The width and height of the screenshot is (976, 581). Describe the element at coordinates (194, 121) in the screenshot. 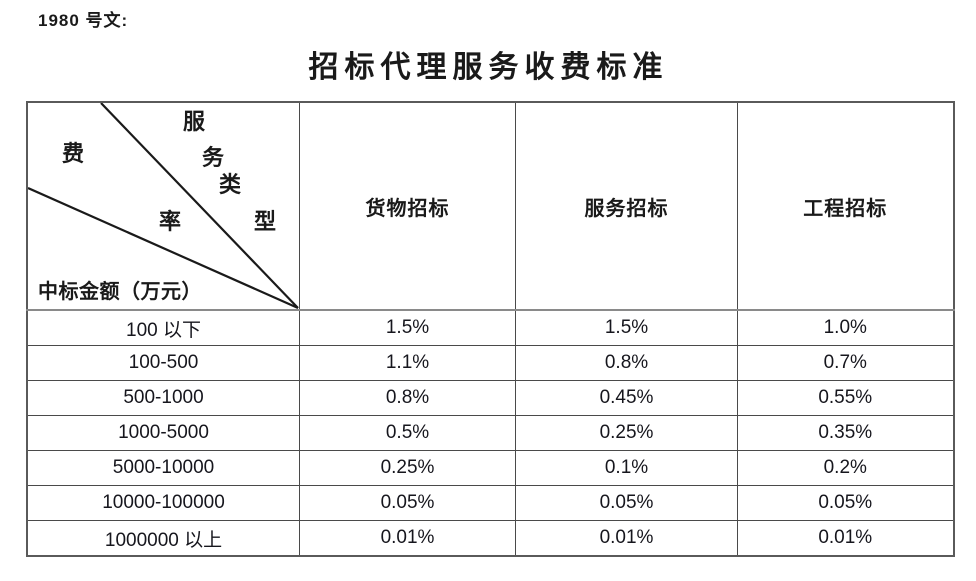

I see `service-type-char-1: 服` at that location.